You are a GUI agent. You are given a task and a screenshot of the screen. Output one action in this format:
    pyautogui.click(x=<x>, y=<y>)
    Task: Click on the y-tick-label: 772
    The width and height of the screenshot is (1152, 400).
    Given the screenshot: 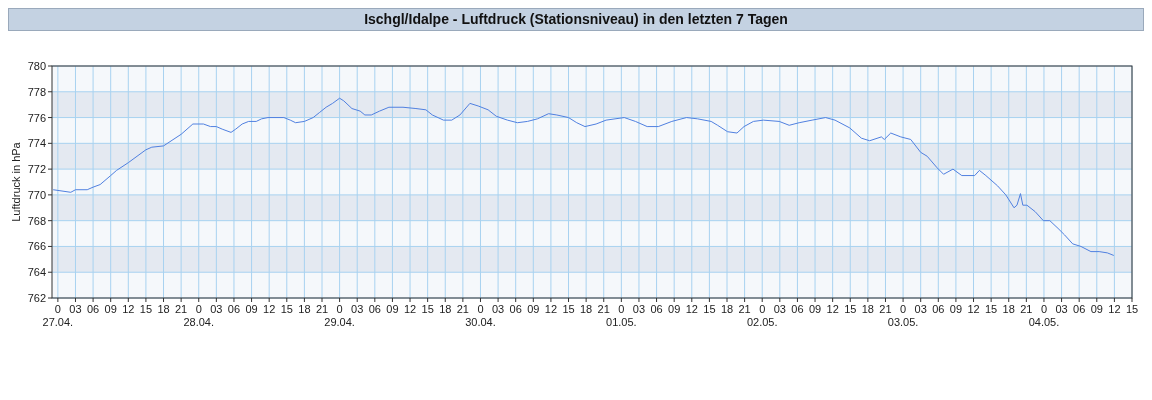 What is the action you would take?
    pyautogui.click(x=36, y=169)
    